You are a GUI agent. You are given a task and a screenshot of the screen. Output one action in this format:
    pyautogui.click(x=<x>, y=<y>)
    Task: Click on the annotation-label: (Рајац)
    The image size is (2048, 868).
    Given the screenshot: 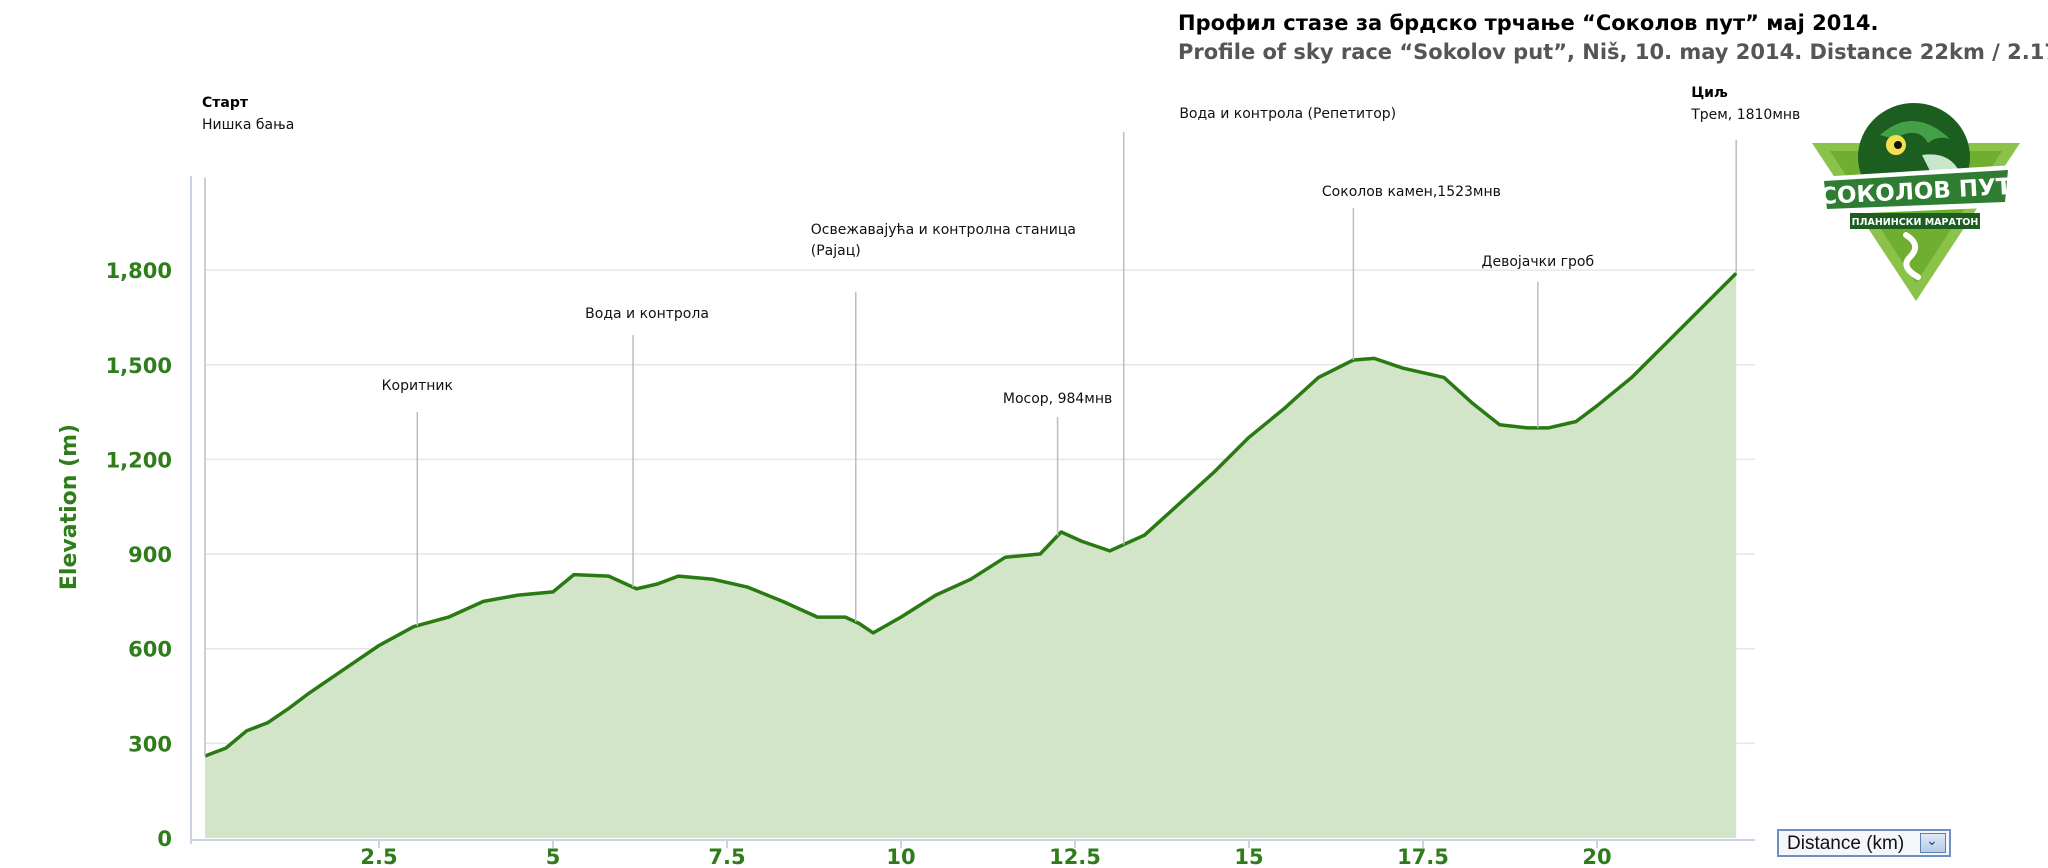 What is the action you would take?
    pyautogui.click(x=836, y=251)
    